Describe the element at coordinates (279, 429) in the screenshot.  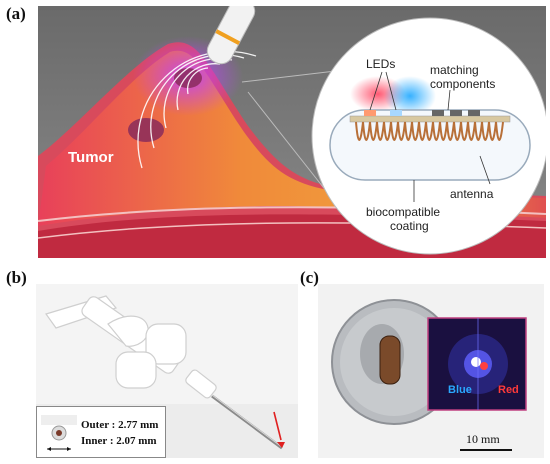
I see `device-arrow` at that location.